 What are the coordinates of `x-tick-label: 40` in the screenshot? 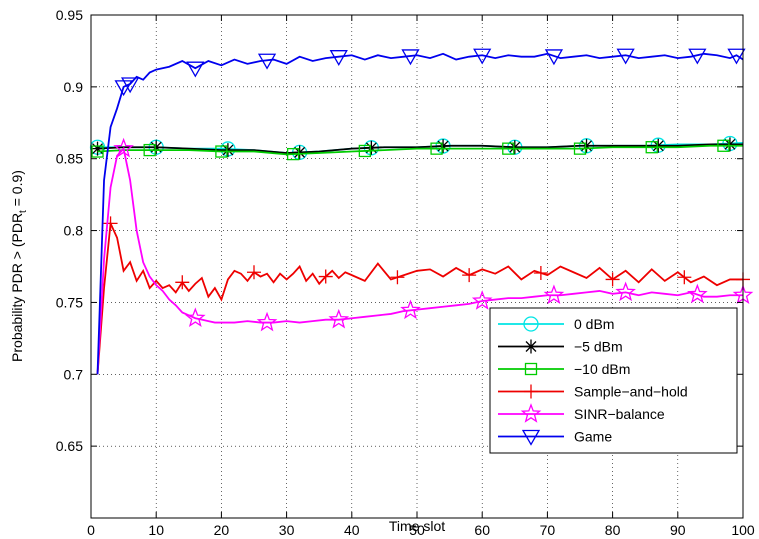 It's located at (352, 530).